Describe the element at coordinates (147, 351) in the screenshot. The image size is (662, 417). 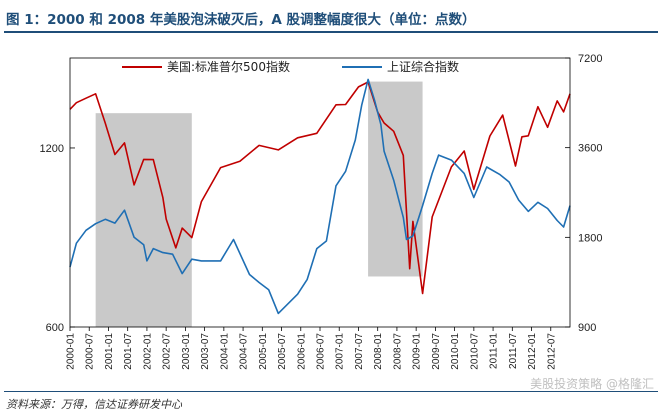
I see `x-tick-label: 2002-01` at that location.